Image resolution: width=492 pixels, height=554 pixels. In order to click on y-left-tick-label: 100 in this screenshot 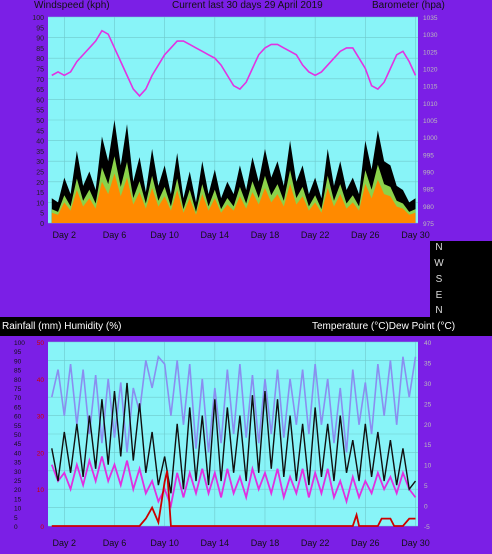, I will do `click(38, 18)`.